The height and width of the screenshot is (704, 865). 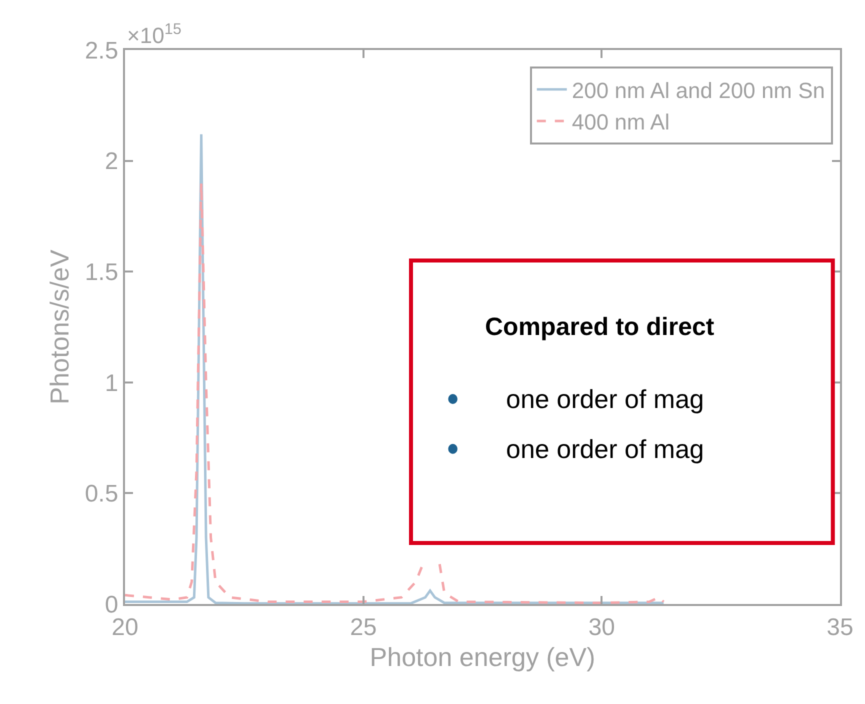 I want to click on x-tick-label: 30, so click(x=602, y=627).